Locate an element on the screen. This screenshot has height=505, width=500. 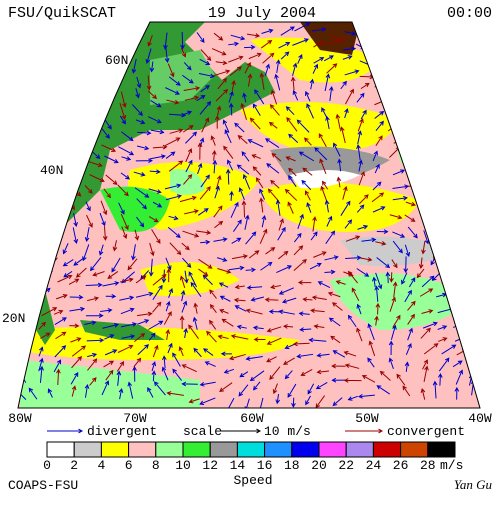
colorbar-label: 18 is located at coordinates (292, 465).